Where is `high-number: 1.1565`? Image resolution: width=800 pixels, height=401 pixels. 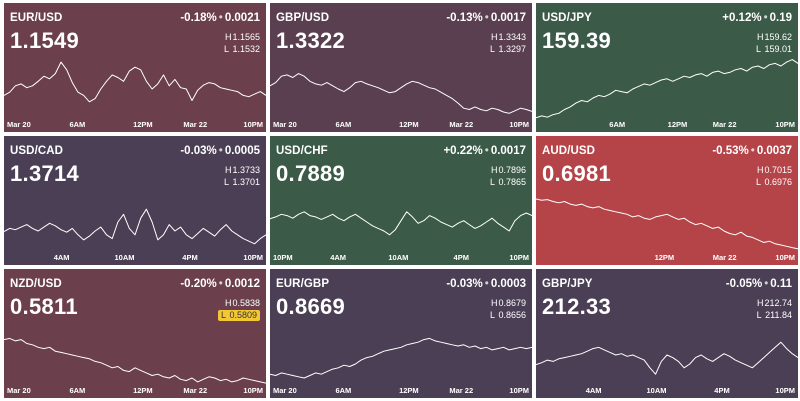
high-number: 1.1565 is located at coordinates (246, 37).